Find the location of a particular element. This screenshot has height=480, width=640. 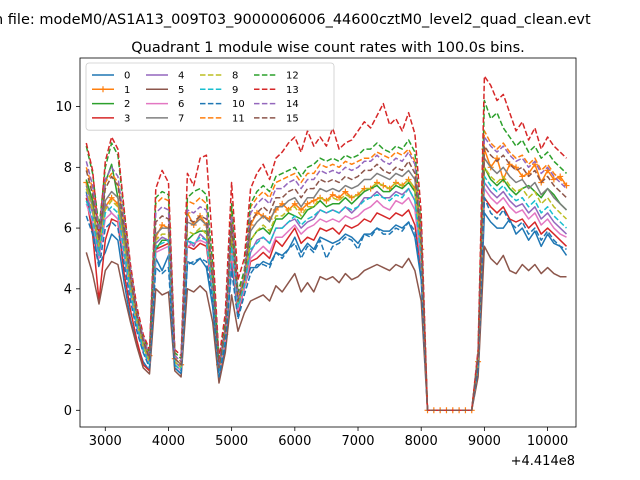

y-axis: 0 2 4 6 8 10 is located at coordinates (67, 259).